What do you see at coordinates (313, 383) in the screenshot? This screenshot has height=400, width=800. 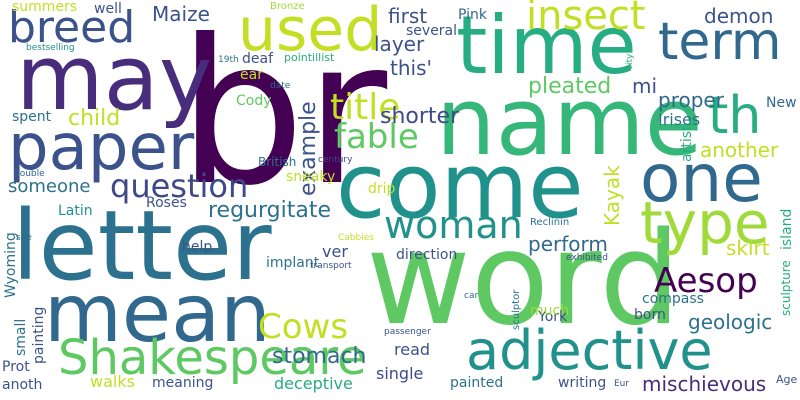 I see `word-deceptive: deceptive` at bounding box center [313, 383].